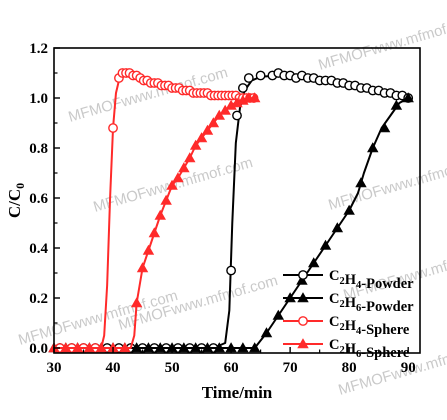 The height and width of the screenshot is (420, 447). I want to click on x-tick-label: 90, so click(408, 368).